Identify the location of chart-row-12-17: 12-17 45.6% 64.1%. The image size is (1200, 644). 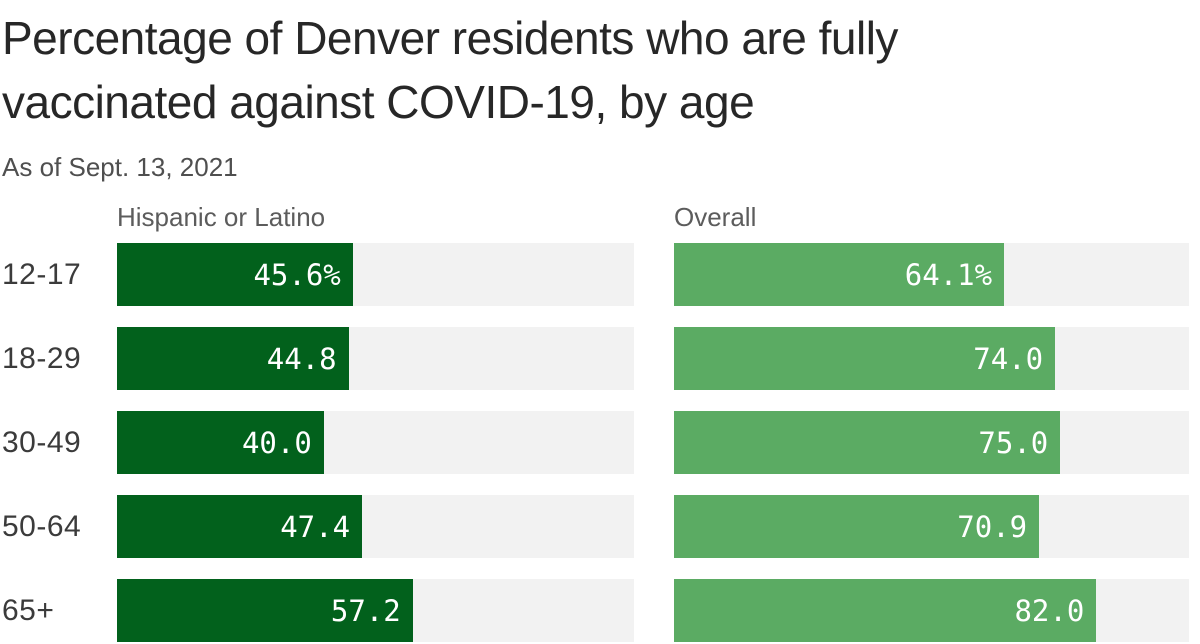
(600, 274).